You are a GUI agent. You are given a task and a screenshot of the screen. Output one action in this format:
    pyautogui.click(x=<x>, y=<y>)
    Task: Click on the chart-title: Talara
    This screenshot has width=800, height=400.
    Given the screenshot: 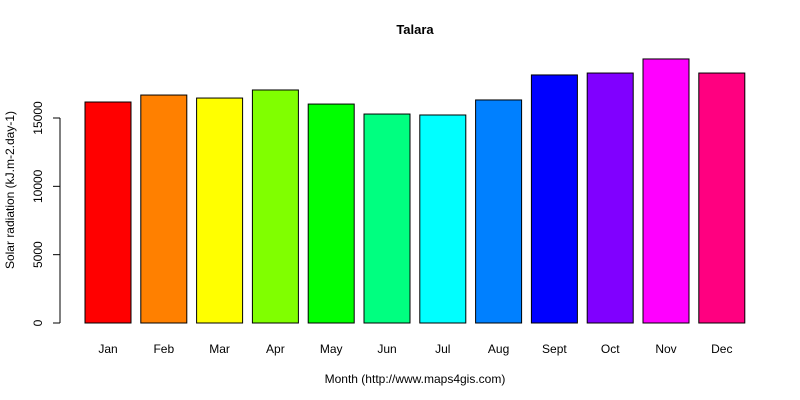 What is the action you would take?
    pyautogui.click(x=415, y=29)
    